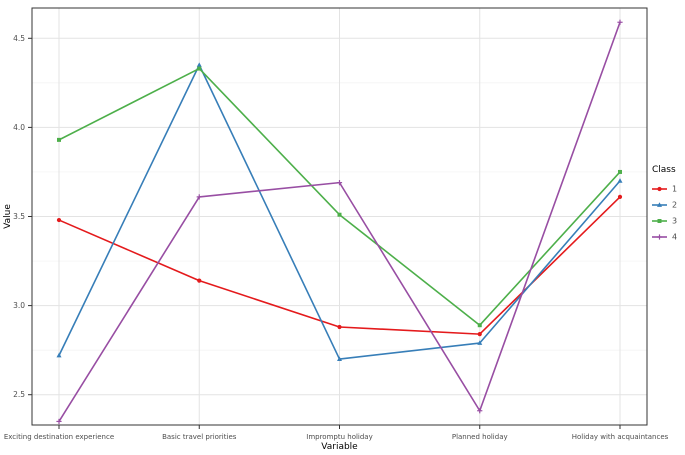 The width and height of the screenshot is (685, 455). Describe the element at coordinates (674, 189) in the screenshot. I see `legend-label: 1` at that location.